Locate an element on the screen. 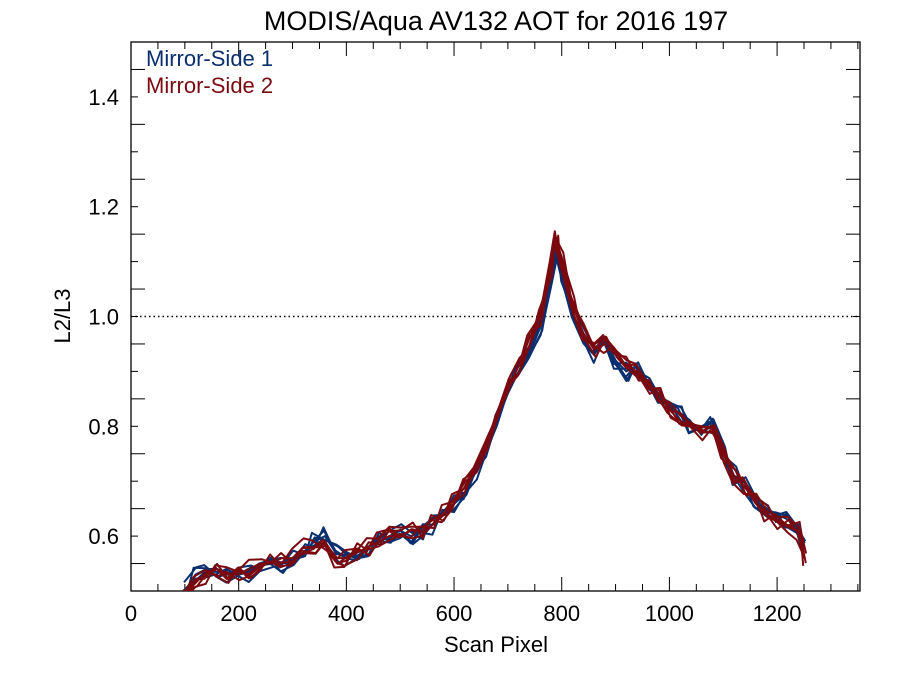 This screenshot has width=900, height=680. x-tick-label: 400 is located at coordinates (346, 613).